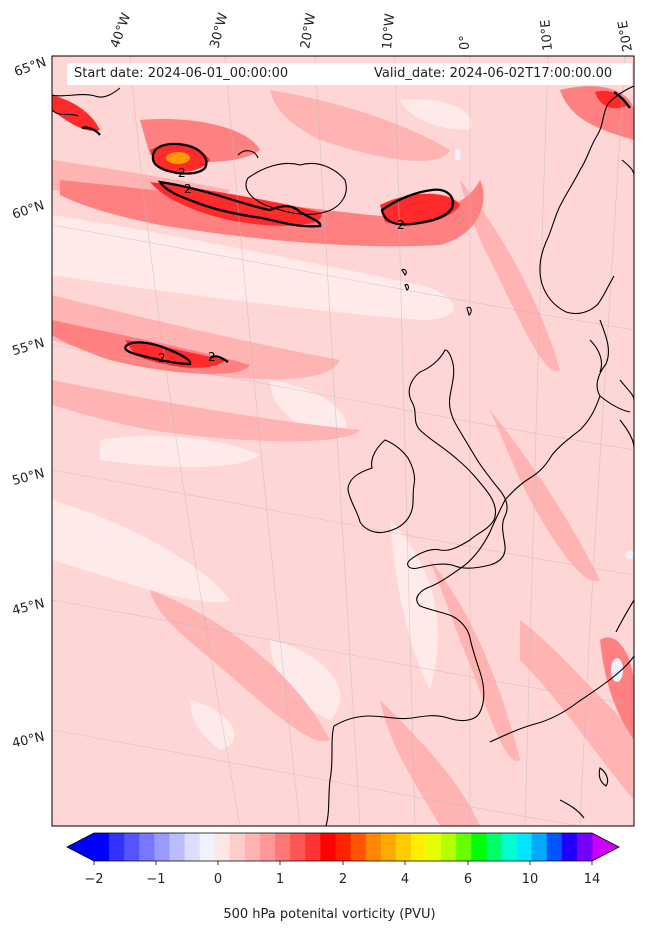 The image size is (659, 936). What do you see at coordinates (329, 914) in the screenshot?
I see `colorbar-label: 500 hPa potenital vorticity (PVU)` at bounding box center [329, 914].